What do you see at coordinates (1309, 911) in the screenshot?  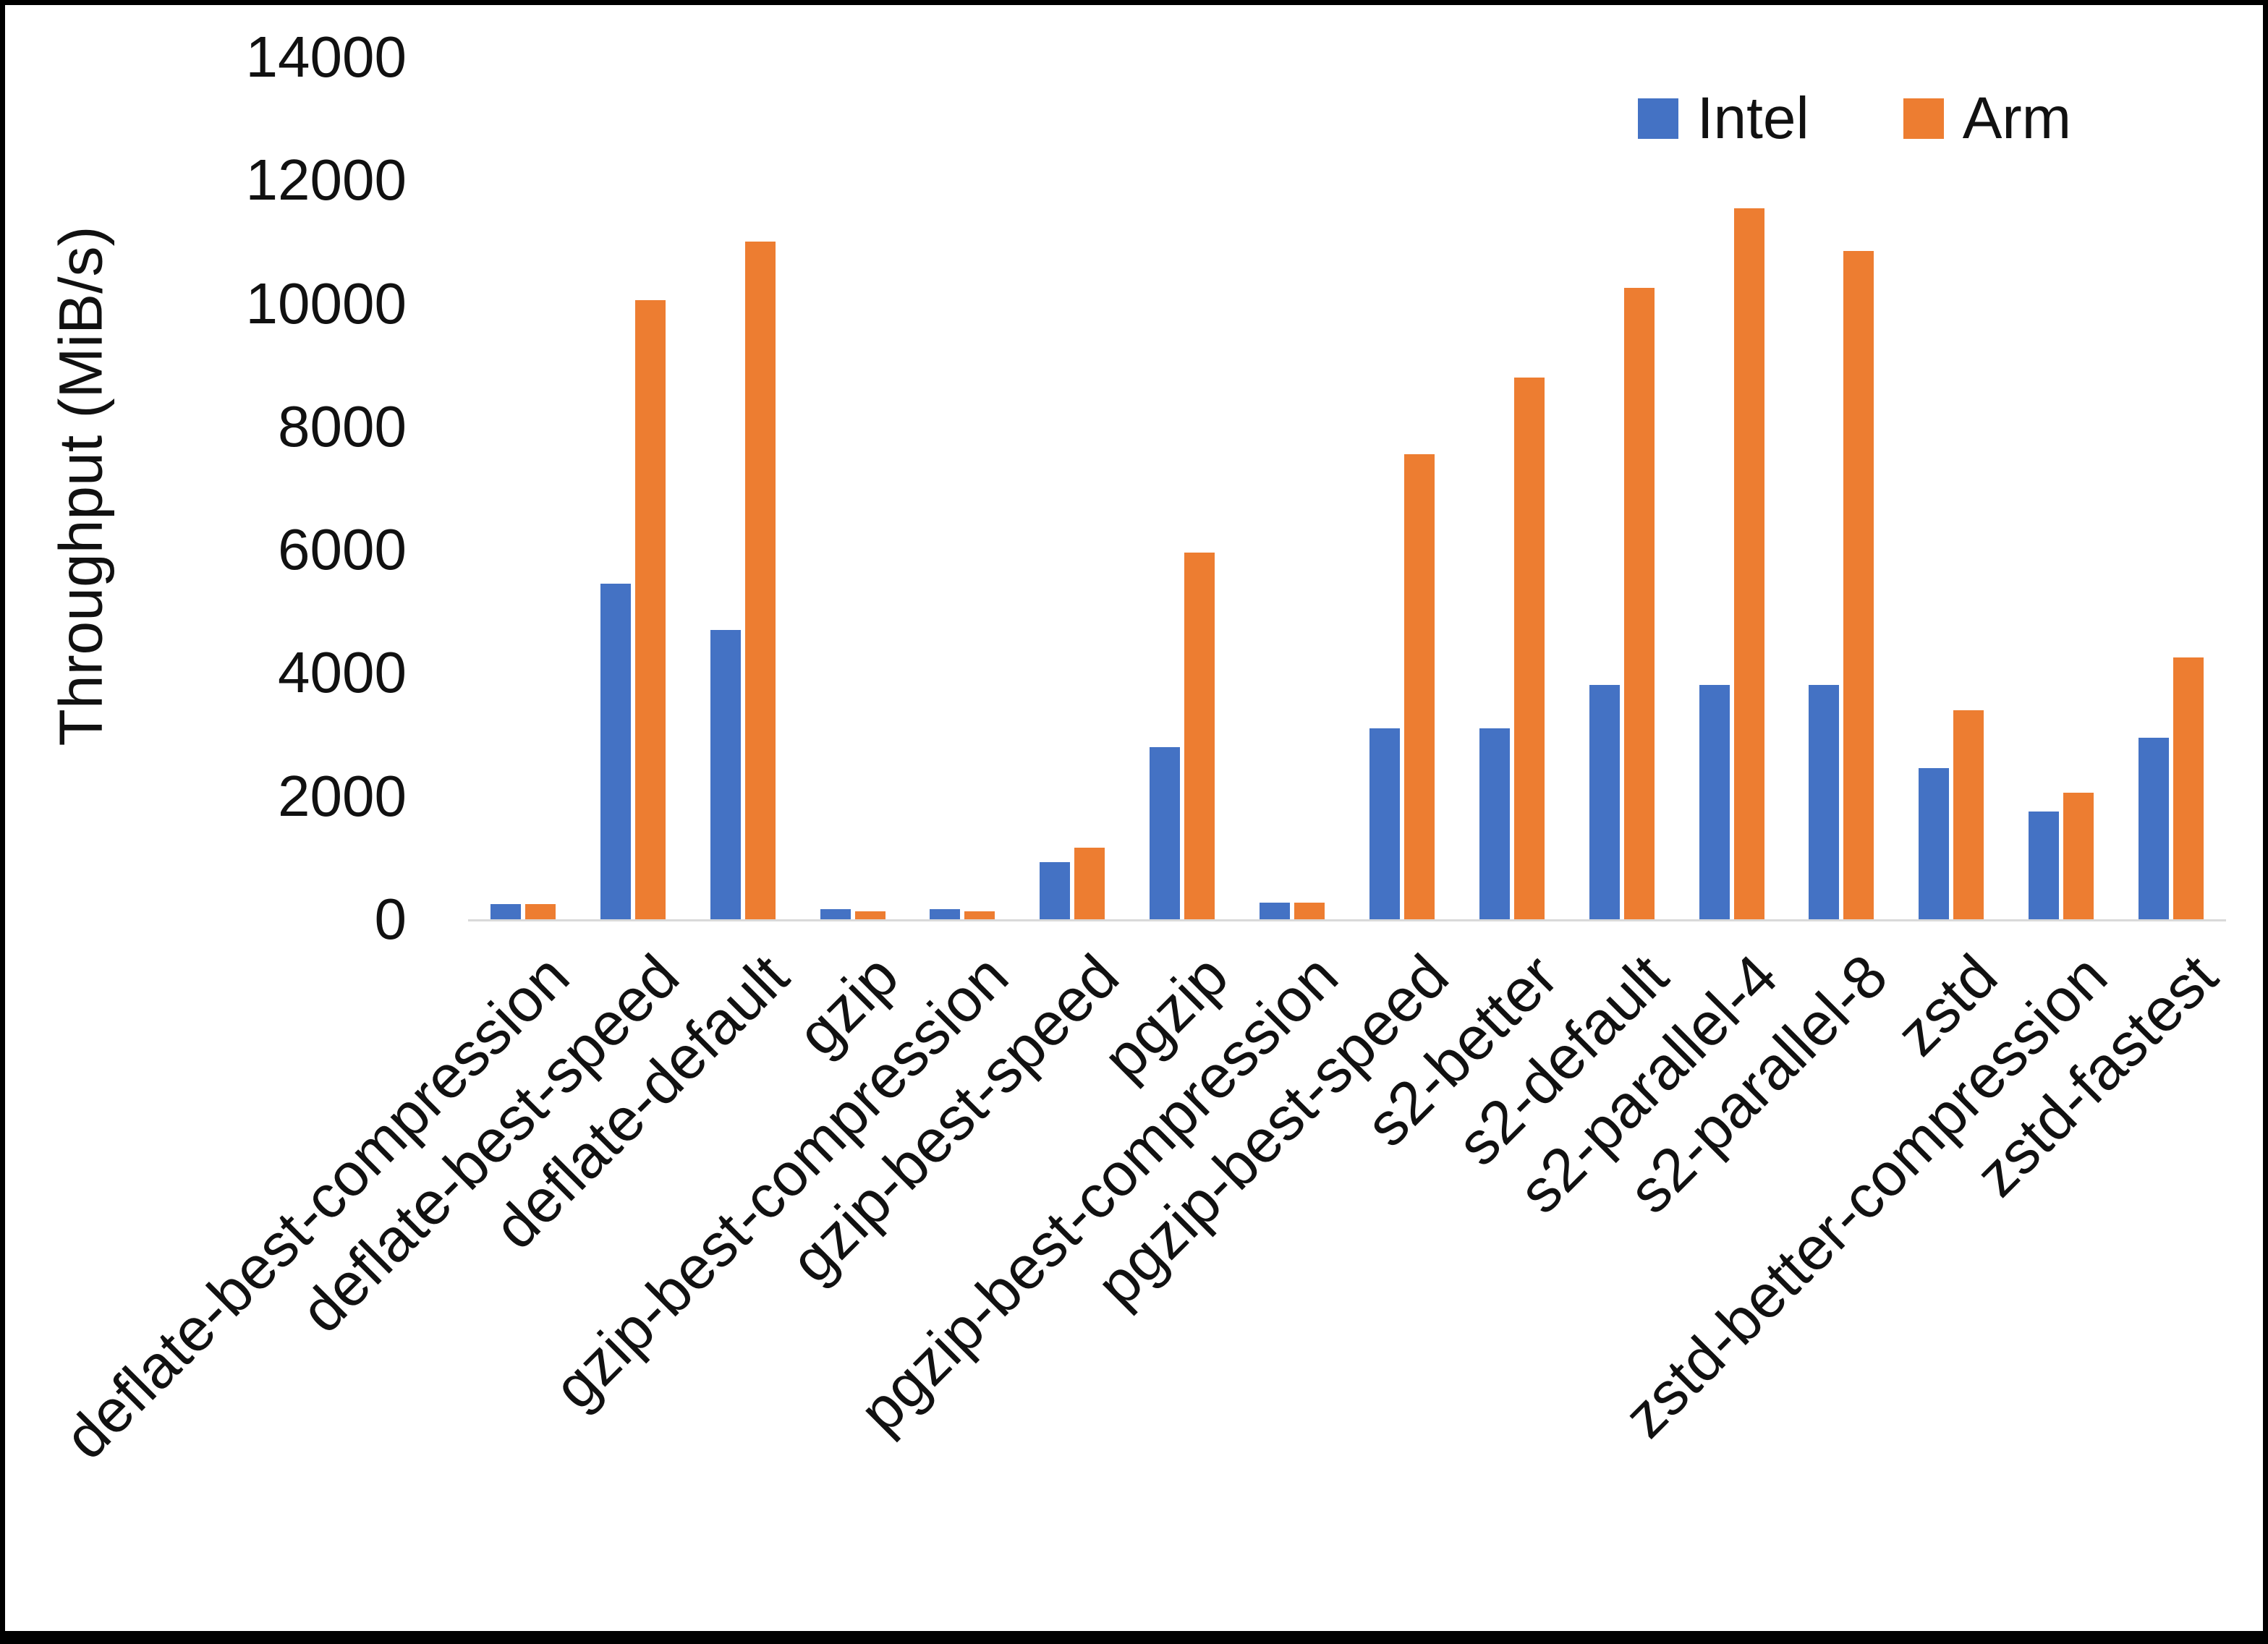 I see `bar-arm-pgzip-best-compression` at bounding box center [1309, 911].